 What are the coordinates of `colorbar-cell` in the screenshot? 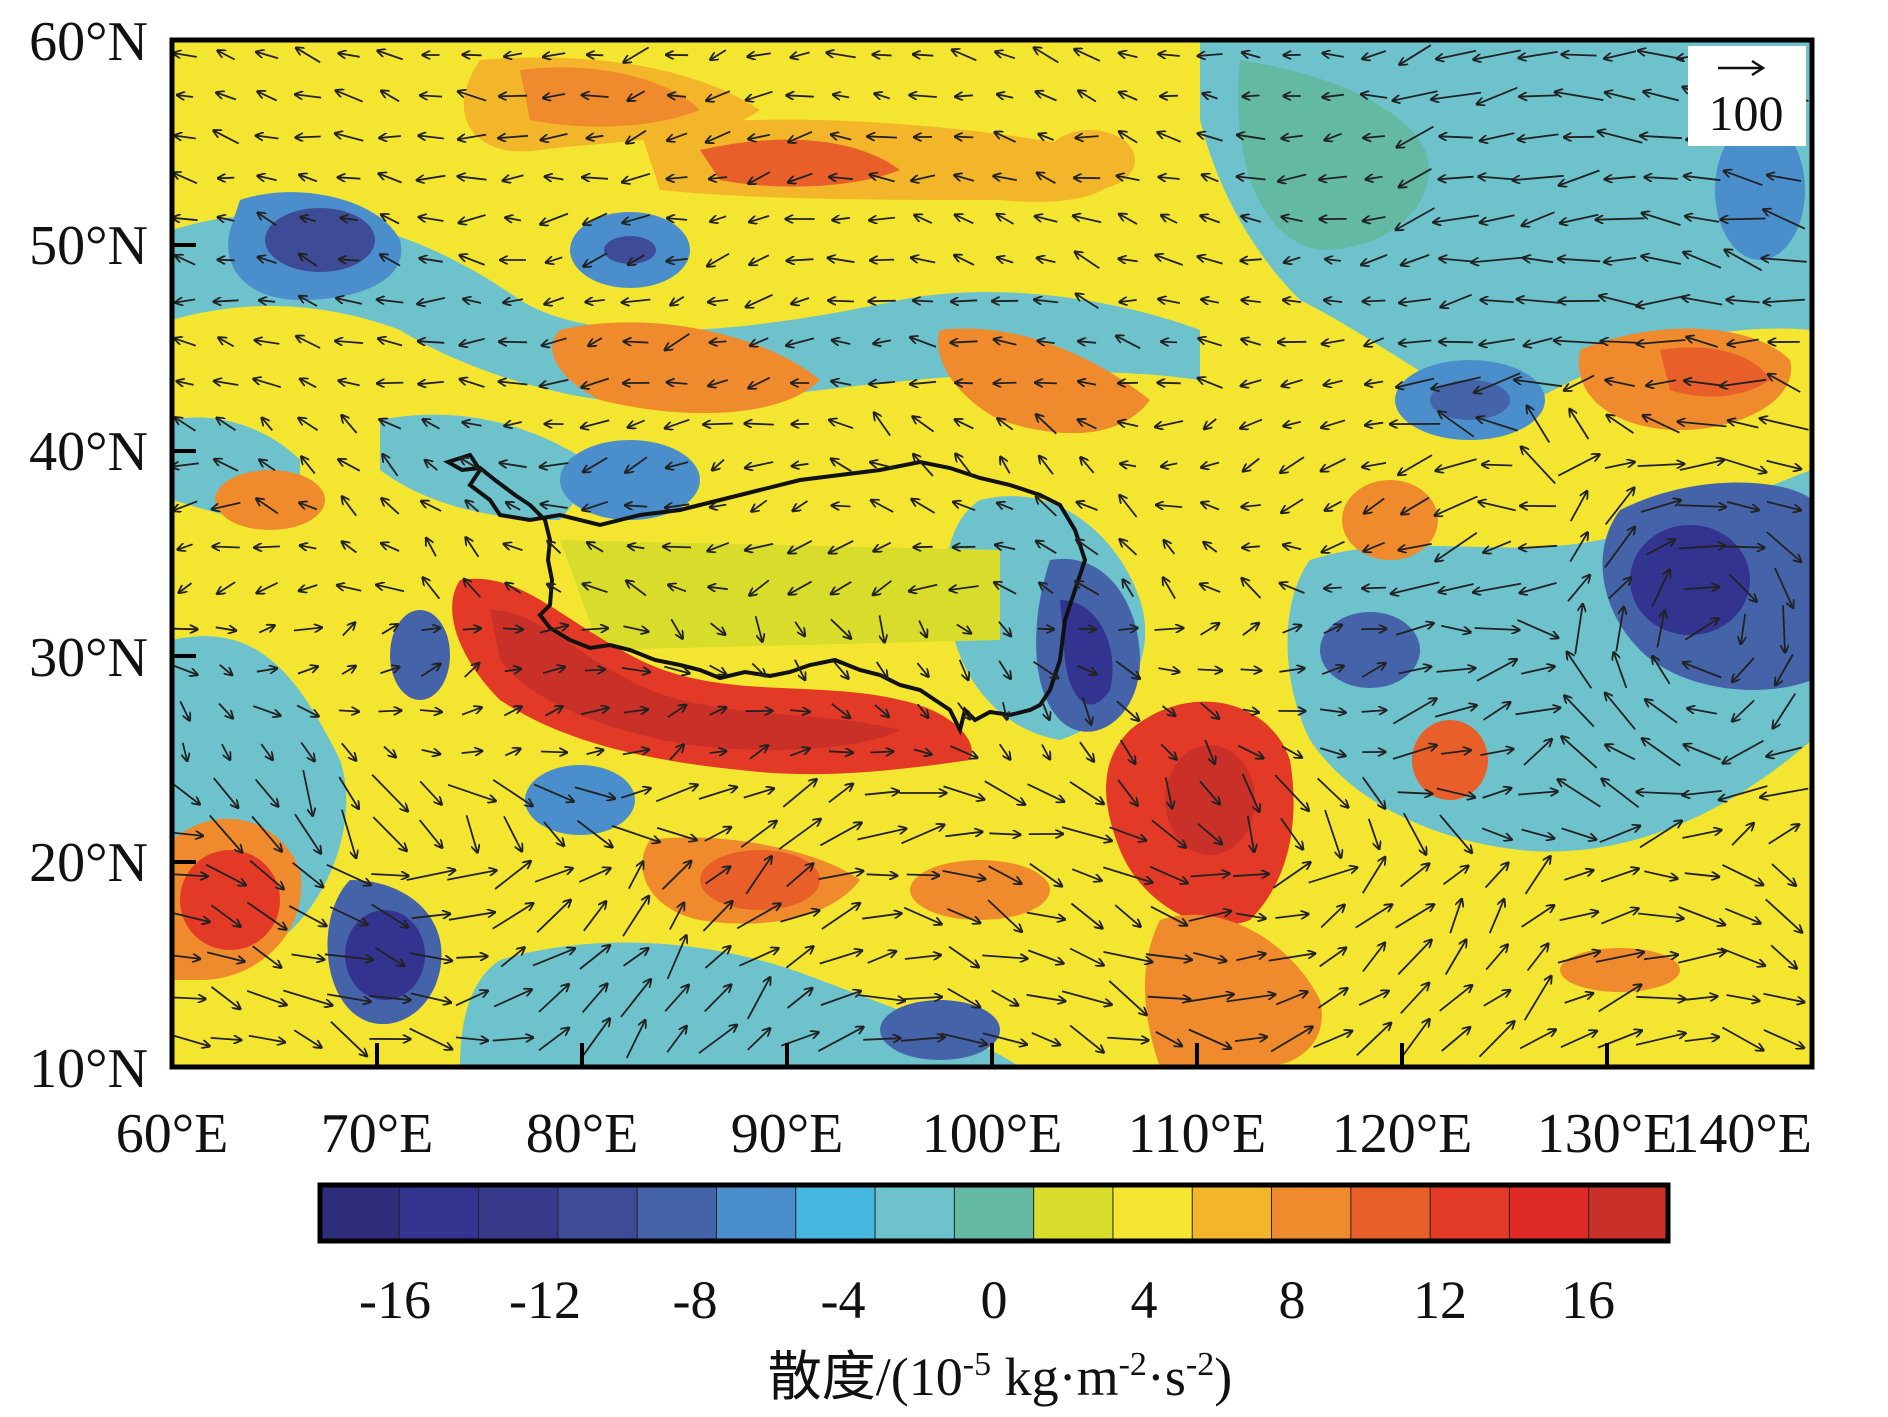 It's located at (360, 1213).